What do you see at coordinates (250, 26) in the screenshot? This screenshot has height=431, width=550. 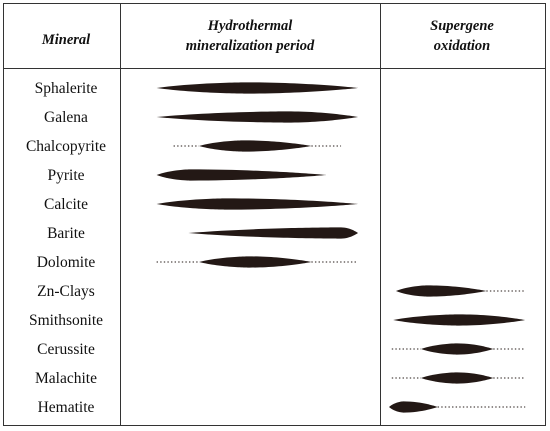 I see `header-hydrothermal-line1: Hydrothermal` at bounding box center [250, 26].